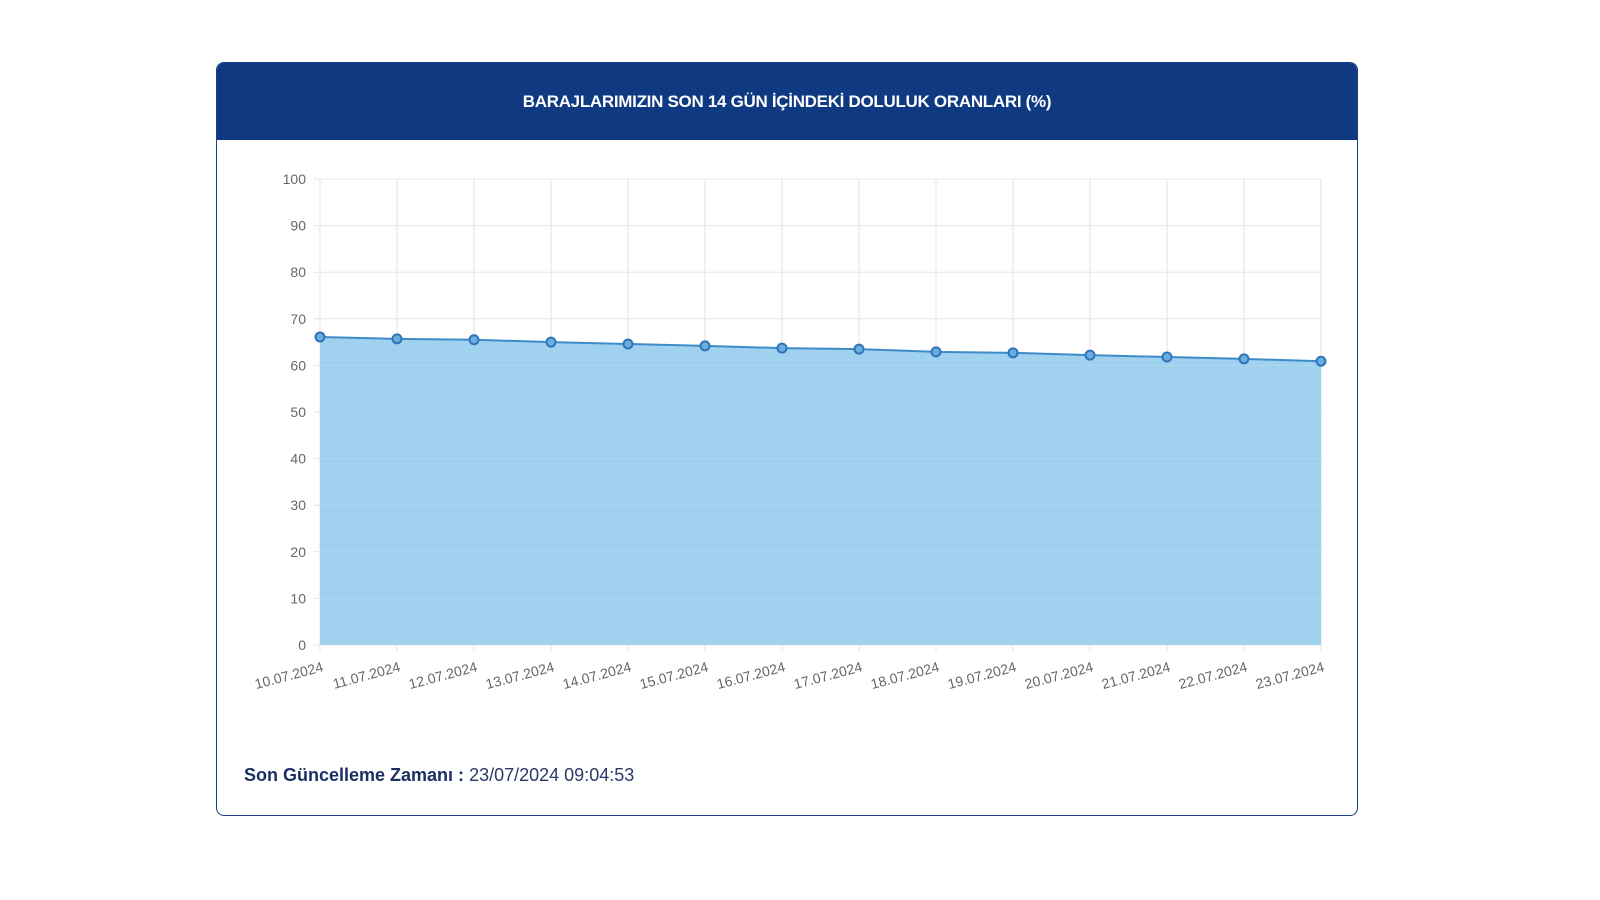  Describe the element at coordinates (298, 412) in the screenshot. I see `y-tick-label: 50` at that location.